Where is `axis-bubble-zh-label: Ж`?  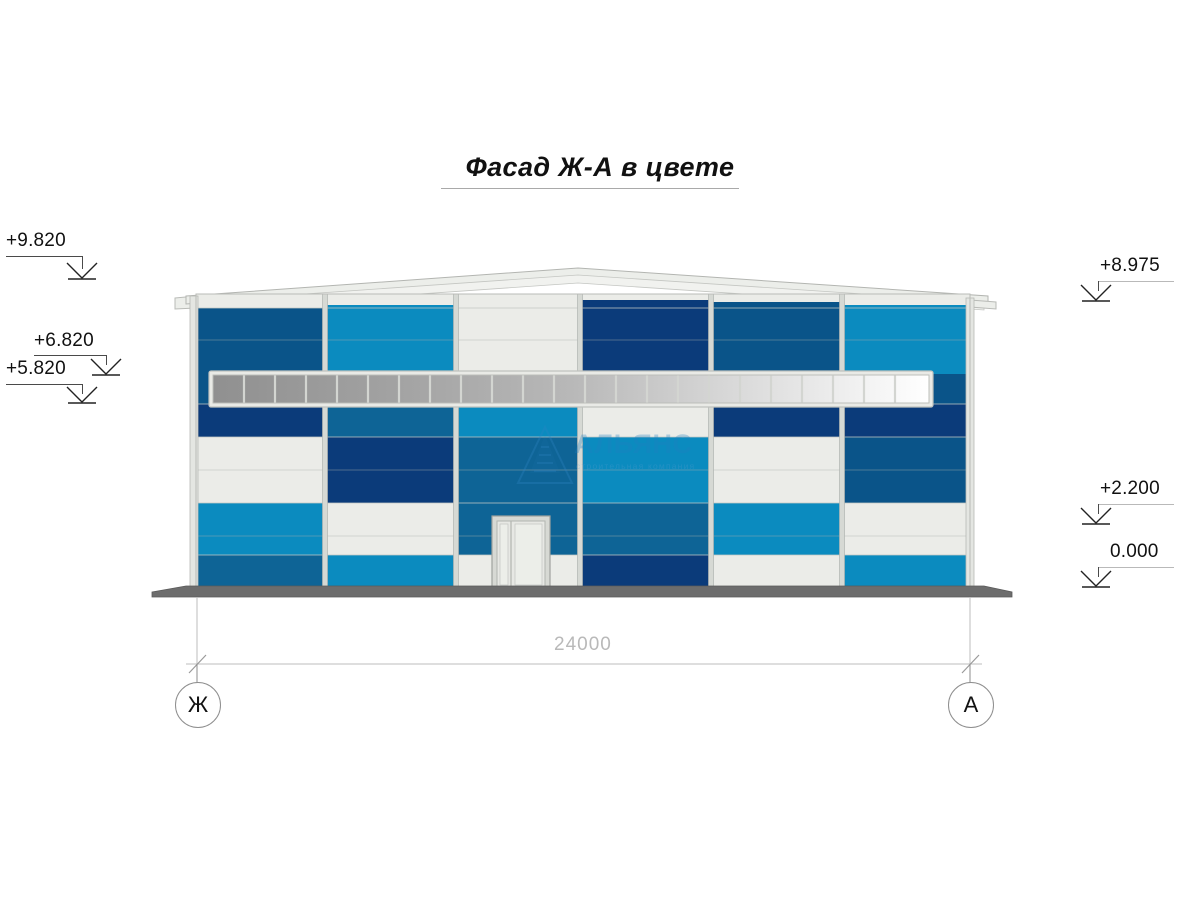
axis-bubble-zh-label: Ж is located at coordinates (198, 704).